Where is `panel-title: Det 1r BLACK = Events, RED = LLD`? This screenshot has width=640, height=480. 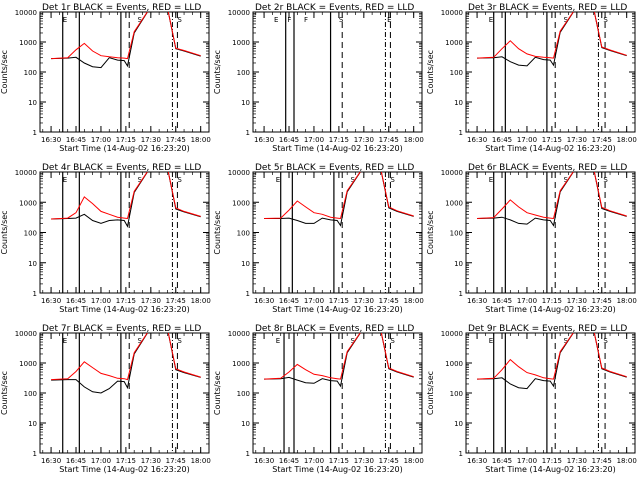
panel-title: Det 1r BLACK = Events, RED = LLD is located at coordinates (121, 8).